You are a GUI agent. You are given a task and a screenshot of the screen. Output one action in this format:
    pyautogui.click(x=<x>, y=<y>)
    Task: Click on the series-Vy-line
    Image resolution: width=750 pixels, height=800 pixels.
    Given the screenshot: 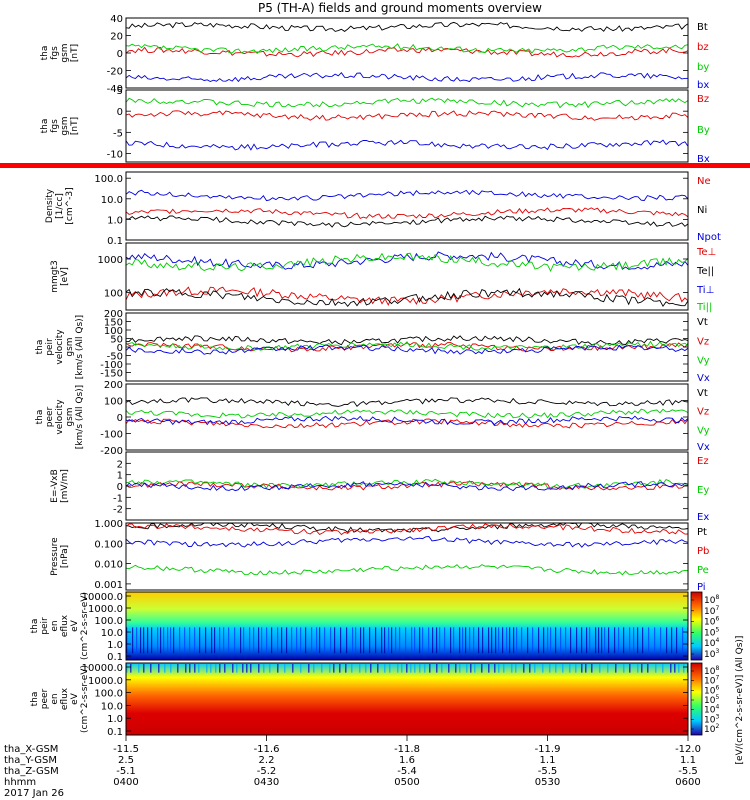 What is the action you would take?
    pyautogui.click(x=407, y=346)
    